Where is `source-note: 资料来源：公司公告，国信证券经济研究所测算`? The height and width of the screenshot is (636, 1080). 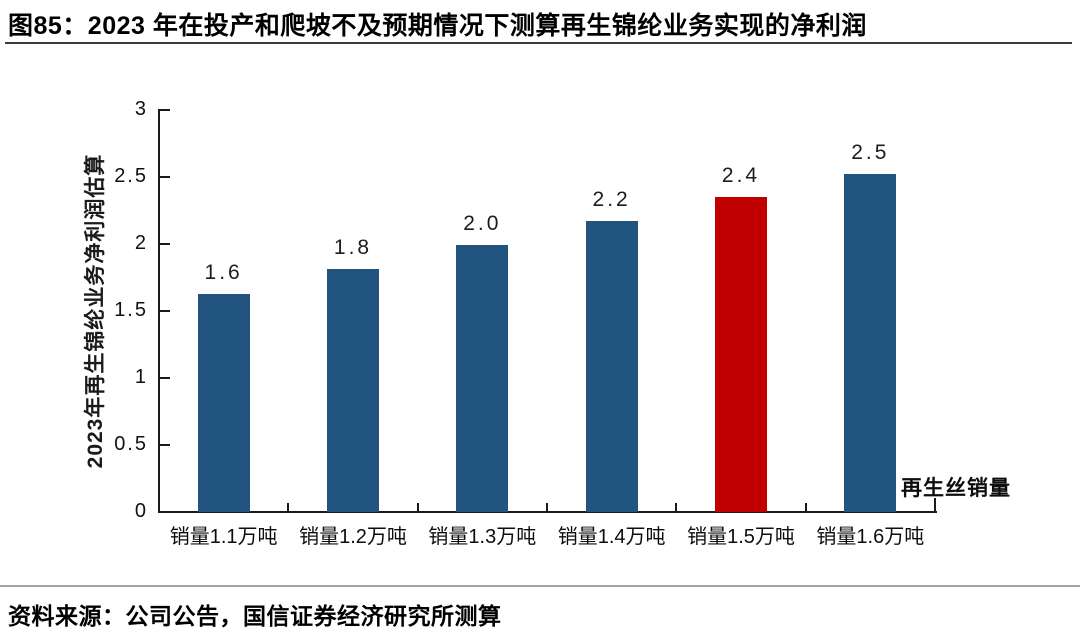 source-note: 资料来源：公司公告，国信证券经济研究所测算 is located at coordinates (255, 616).